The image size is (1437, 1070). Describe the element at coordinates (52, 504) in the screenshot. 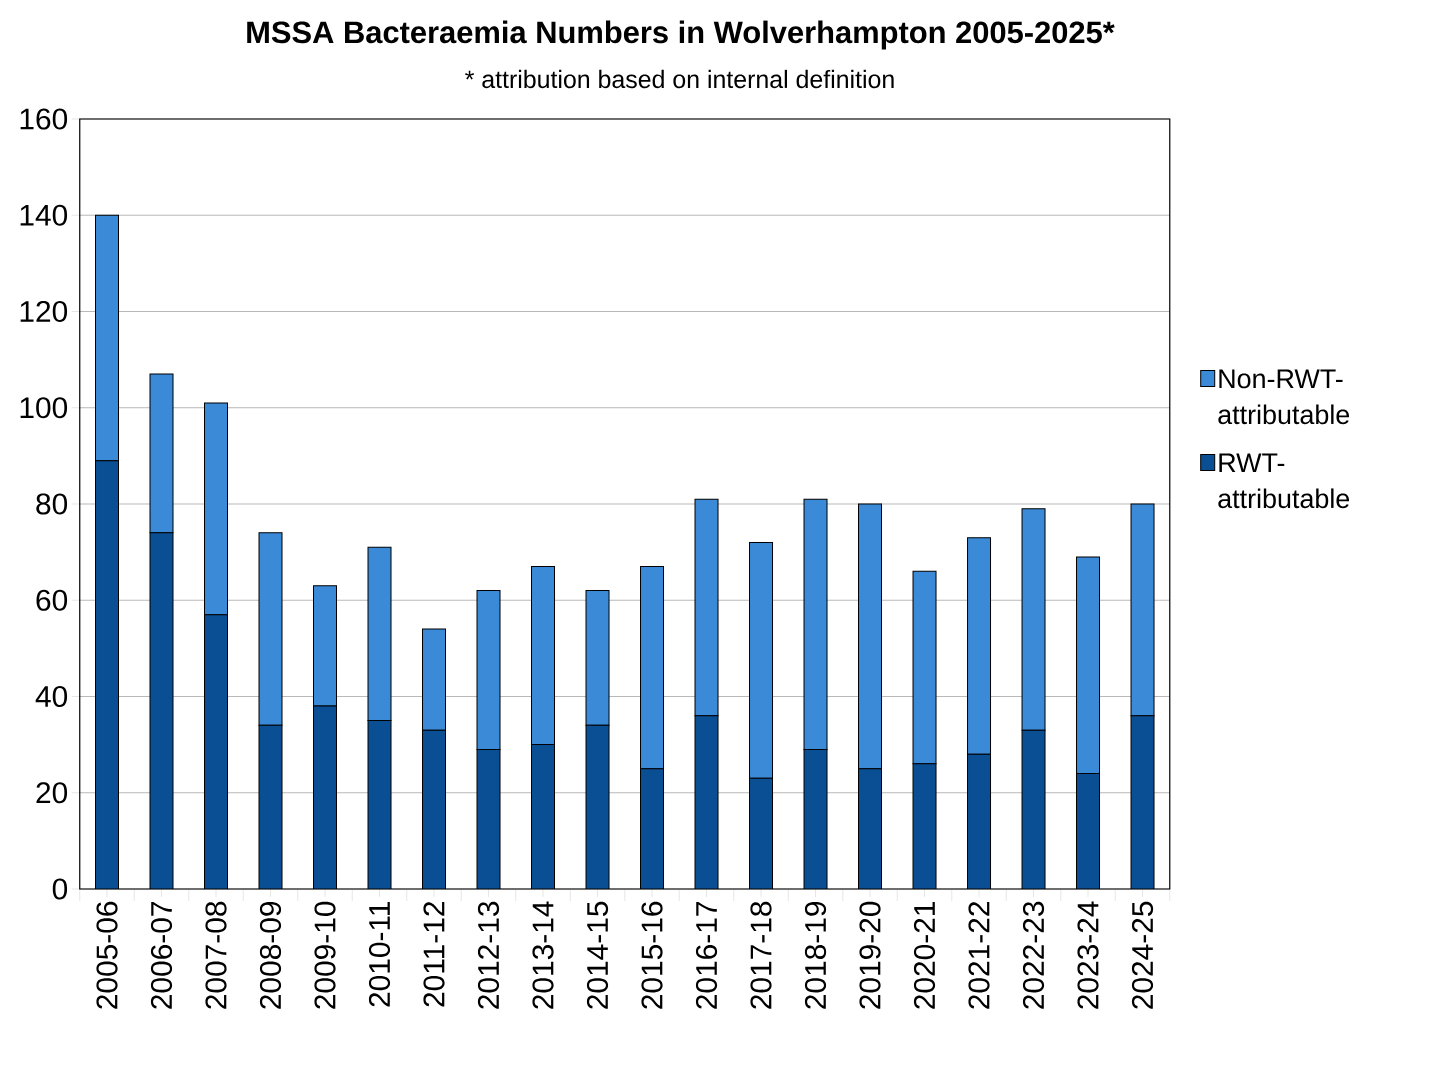

I see `y-tick-label: 80` at that location.